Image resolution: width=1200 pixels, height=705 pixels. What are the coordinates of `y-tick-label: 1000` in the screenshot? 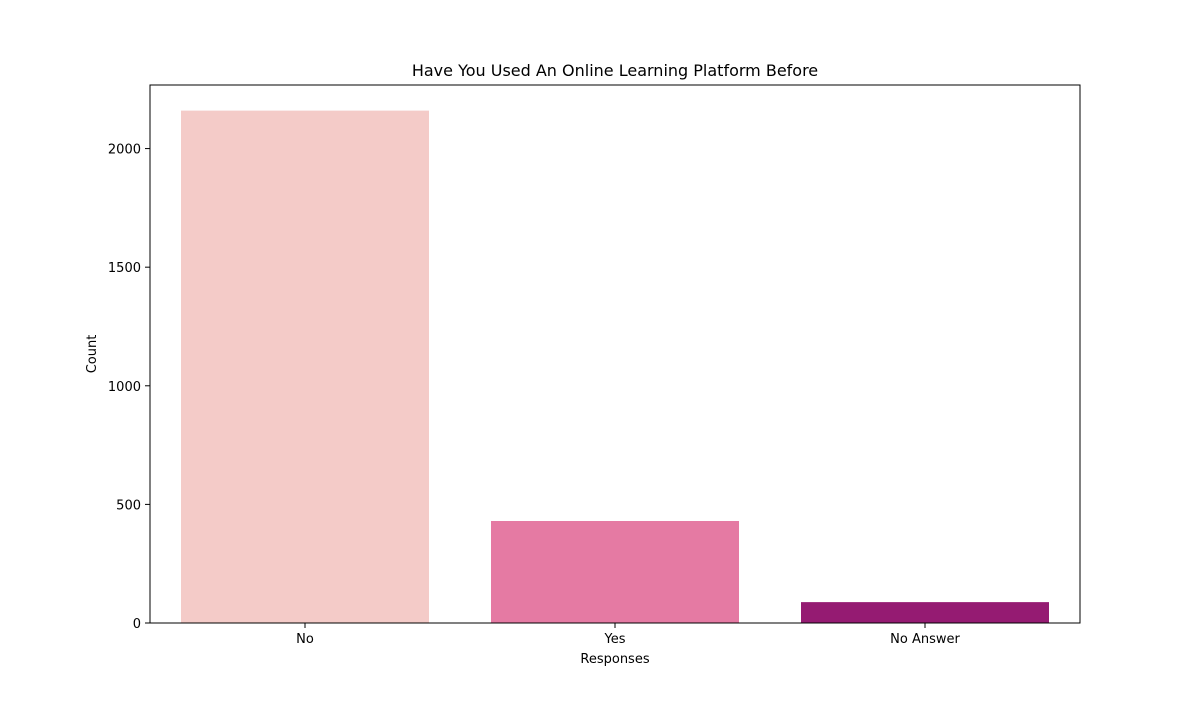 It's located at (124, 387).